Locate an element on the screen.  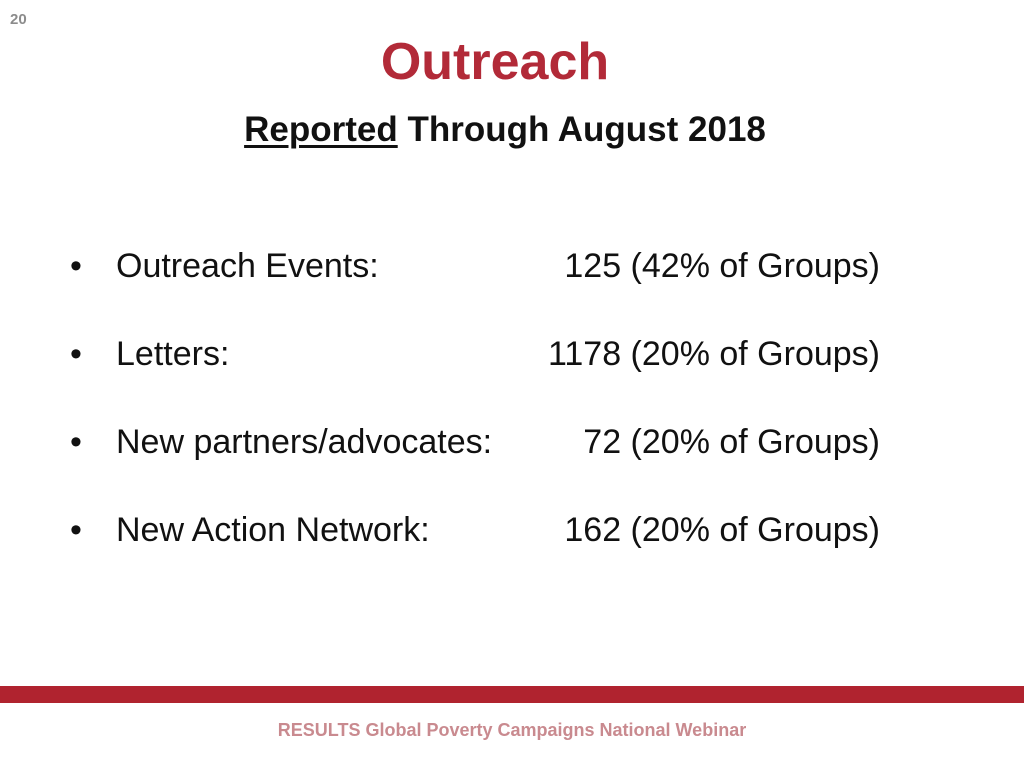
bullet-item-letters: • Letters: 1178 (20% of Groups) is located at coordinates (490, 372).